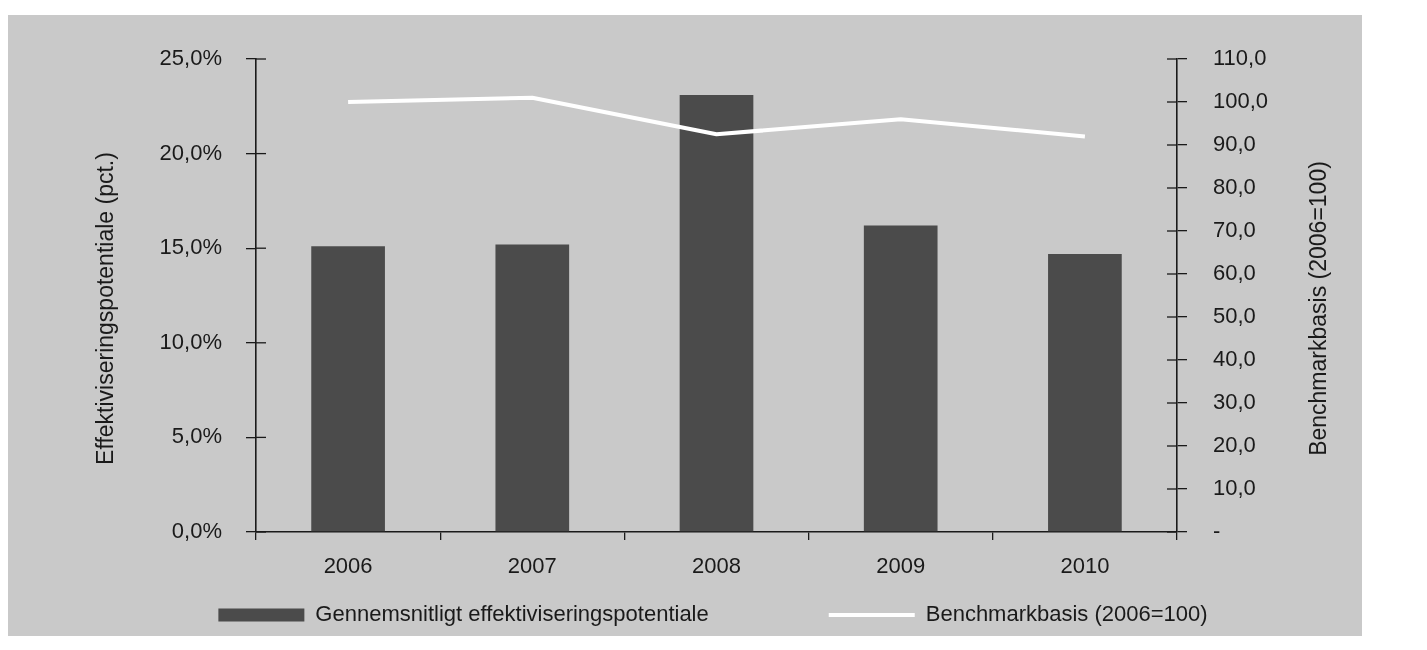 The width and height of the screenshot is (1427, 650). Describe the element at coordinates (1240, 58) in the screenshot. I see `y2-tick-label: 110,0` at that location.